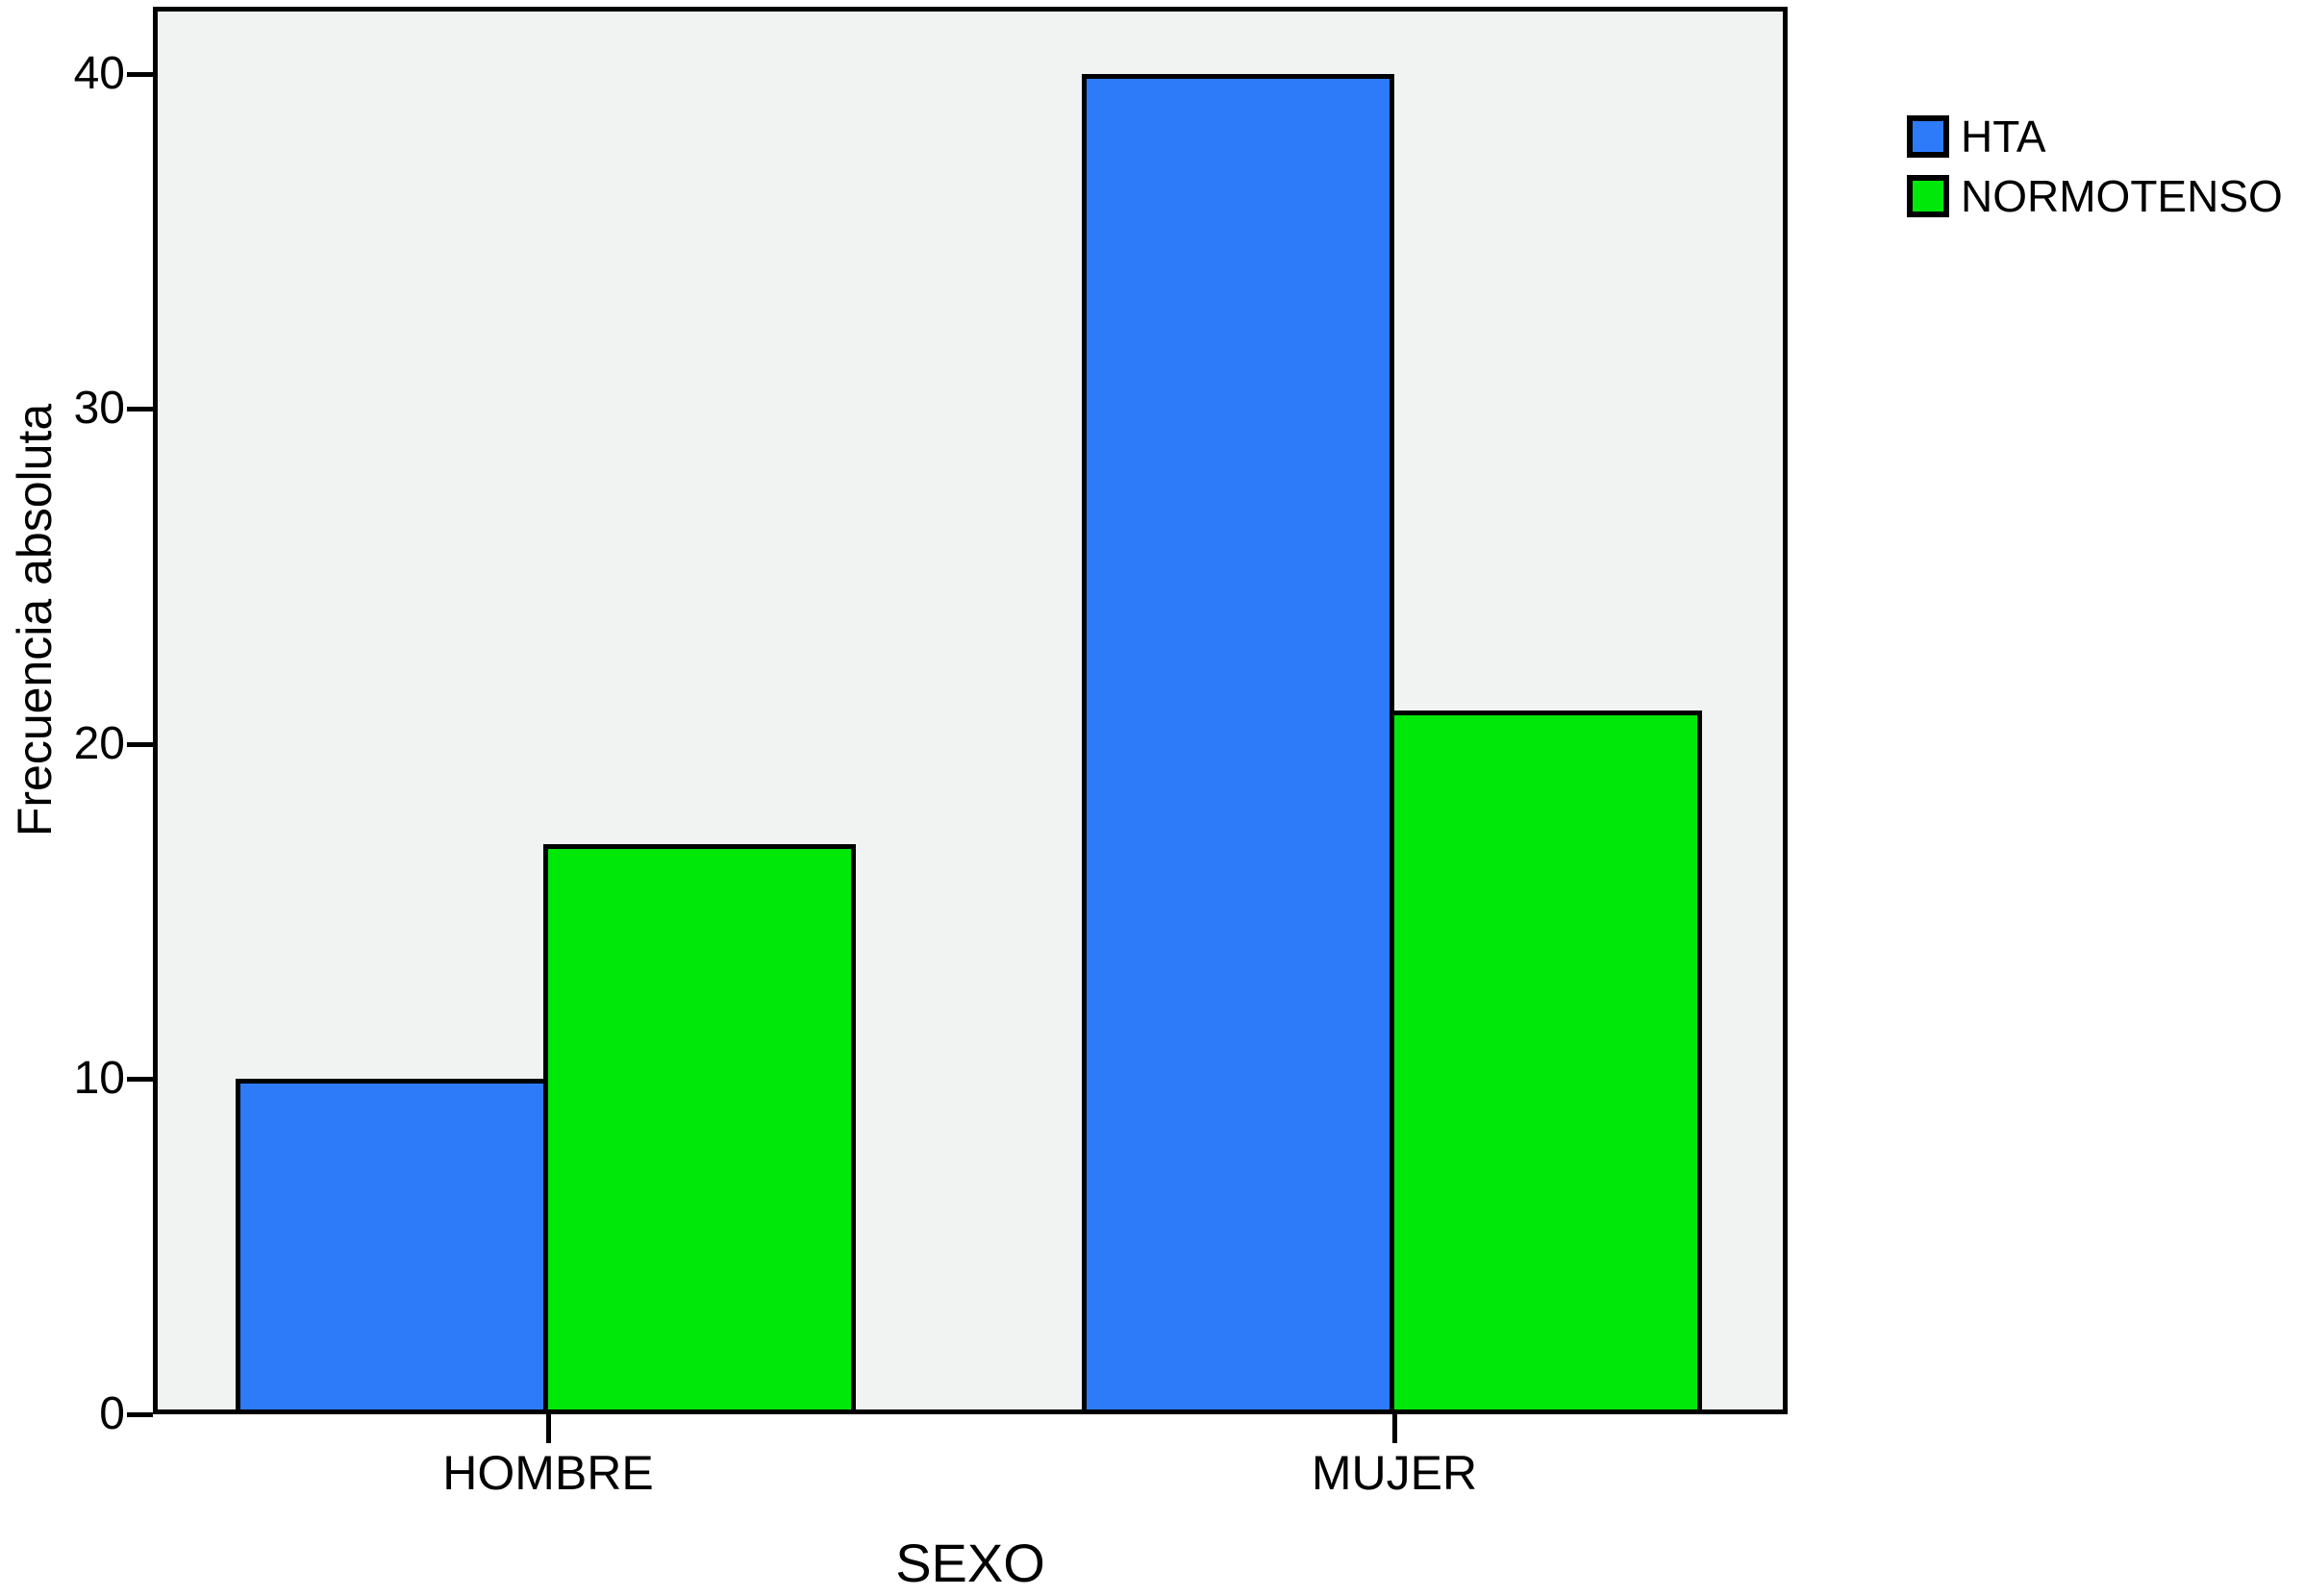 The width and height of the screenshot is (2304, 1596). I want to click on legend-item-normotenso: NORMOTENSO, so click(2095, 196).